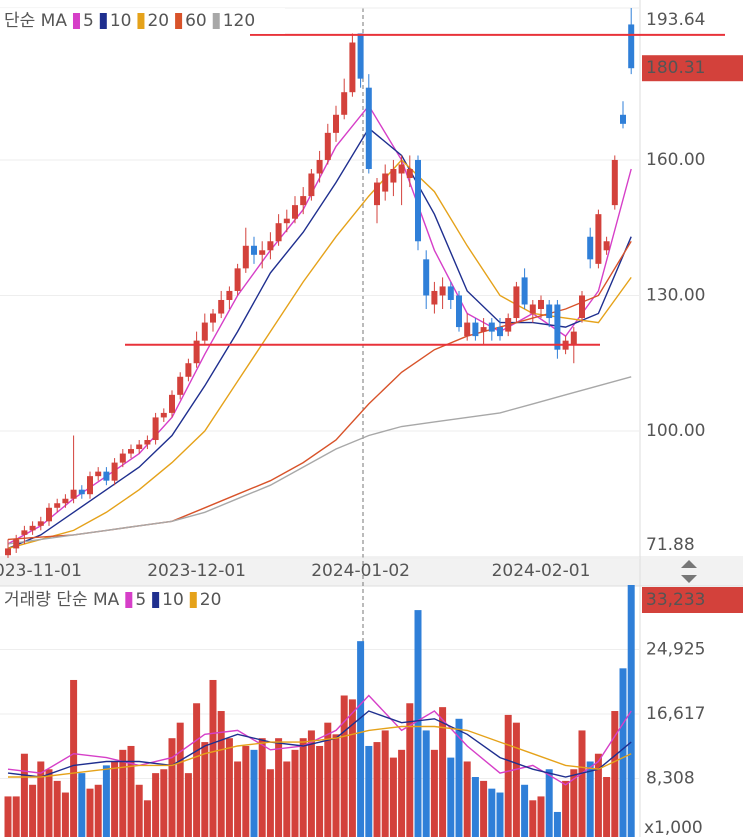 The height and width of the screenshot is (837, 743). Describe the element at coordinates (371, 571) in the screenshot. I see `axis-band` at that location.